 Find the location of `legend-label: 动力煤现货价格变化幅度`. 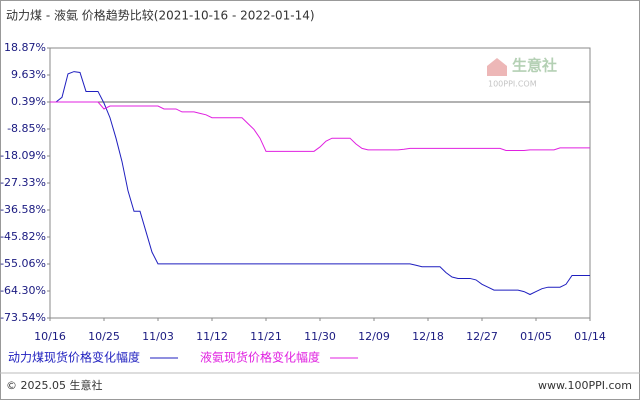

legend-label: 动力煤现货价格变化幅度 is located at coordinates (74, 357).